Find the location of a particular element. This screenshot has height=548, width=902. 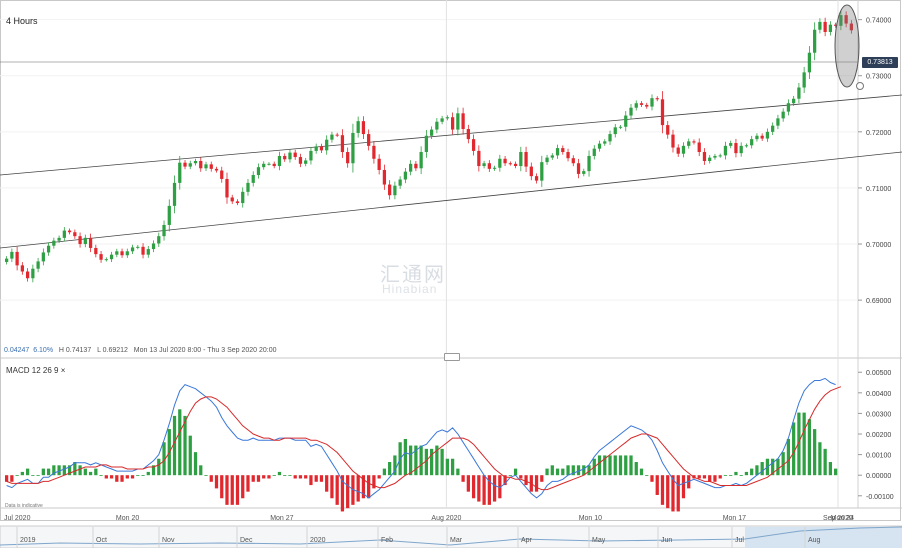

navigator-label: May is located at coordinates (599, 540).